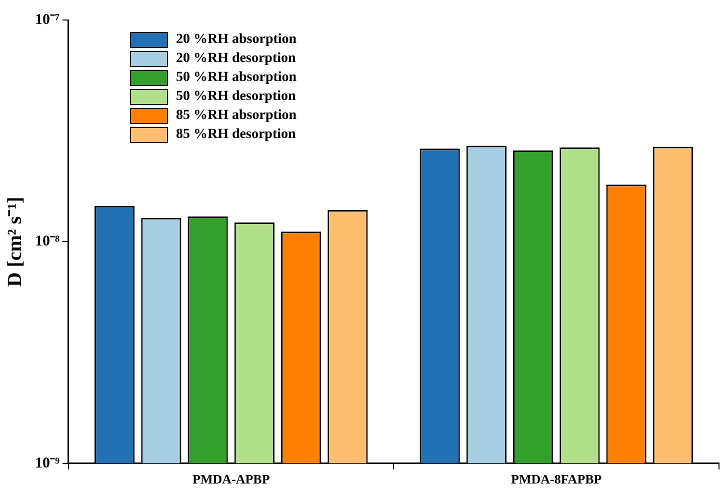  I want to click on legend-label: 85 %RH absorption, so click(236, 116).